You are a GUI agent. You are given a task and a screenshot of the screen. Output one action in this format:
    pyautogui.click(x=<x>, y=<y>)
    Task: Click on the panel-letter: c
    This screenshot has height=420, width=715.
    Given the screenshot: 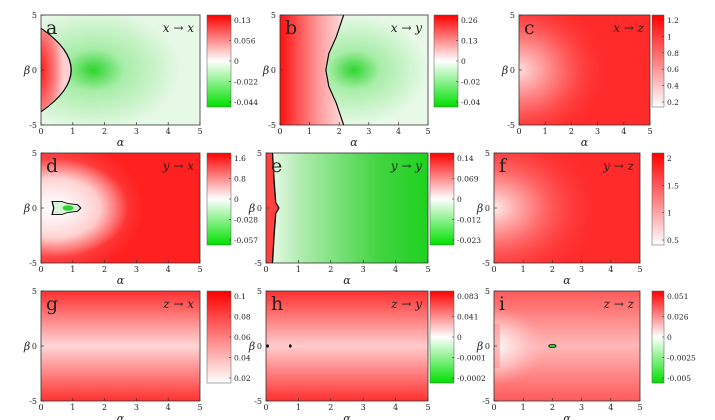 What is the action you would take?
    pyautogui.click(x=529, y=28)
    